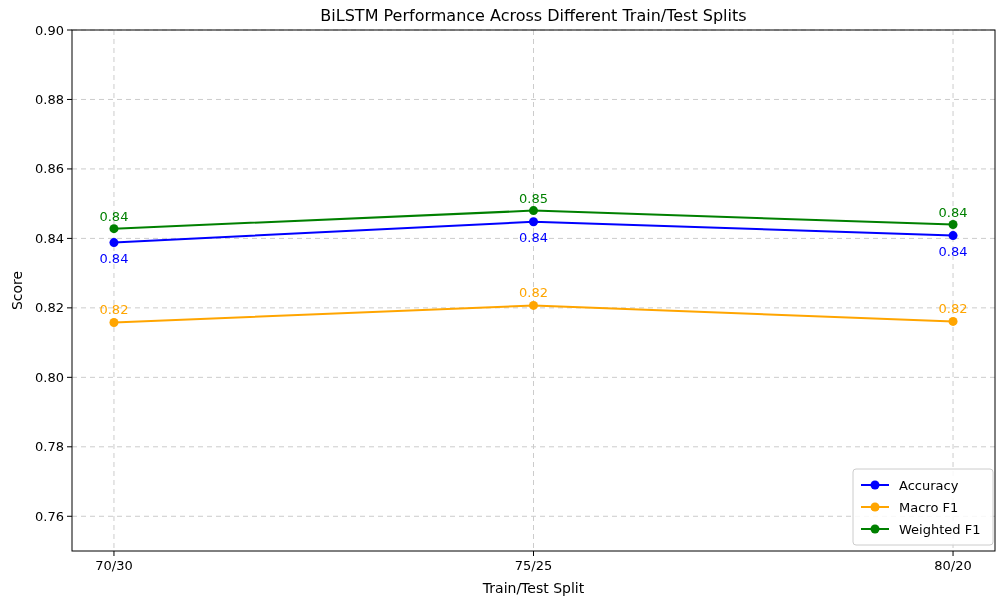 The width and height of the screenshot is (1005, 599). What do you see at coordinates (49, 100) in the screenshot?
I see `y-tick-label: 0.88` at bounding box center [49, 100].